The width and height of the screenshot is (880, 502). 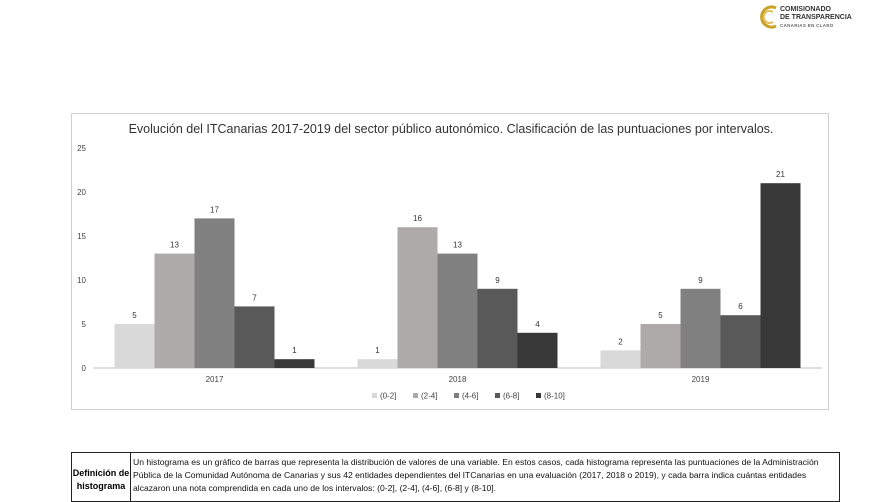 What do you see at coordinates (807, 25) in the screenshot?
I see `logo-line3: CANARIAS EN CLARO` at bounding box center [807, 25].